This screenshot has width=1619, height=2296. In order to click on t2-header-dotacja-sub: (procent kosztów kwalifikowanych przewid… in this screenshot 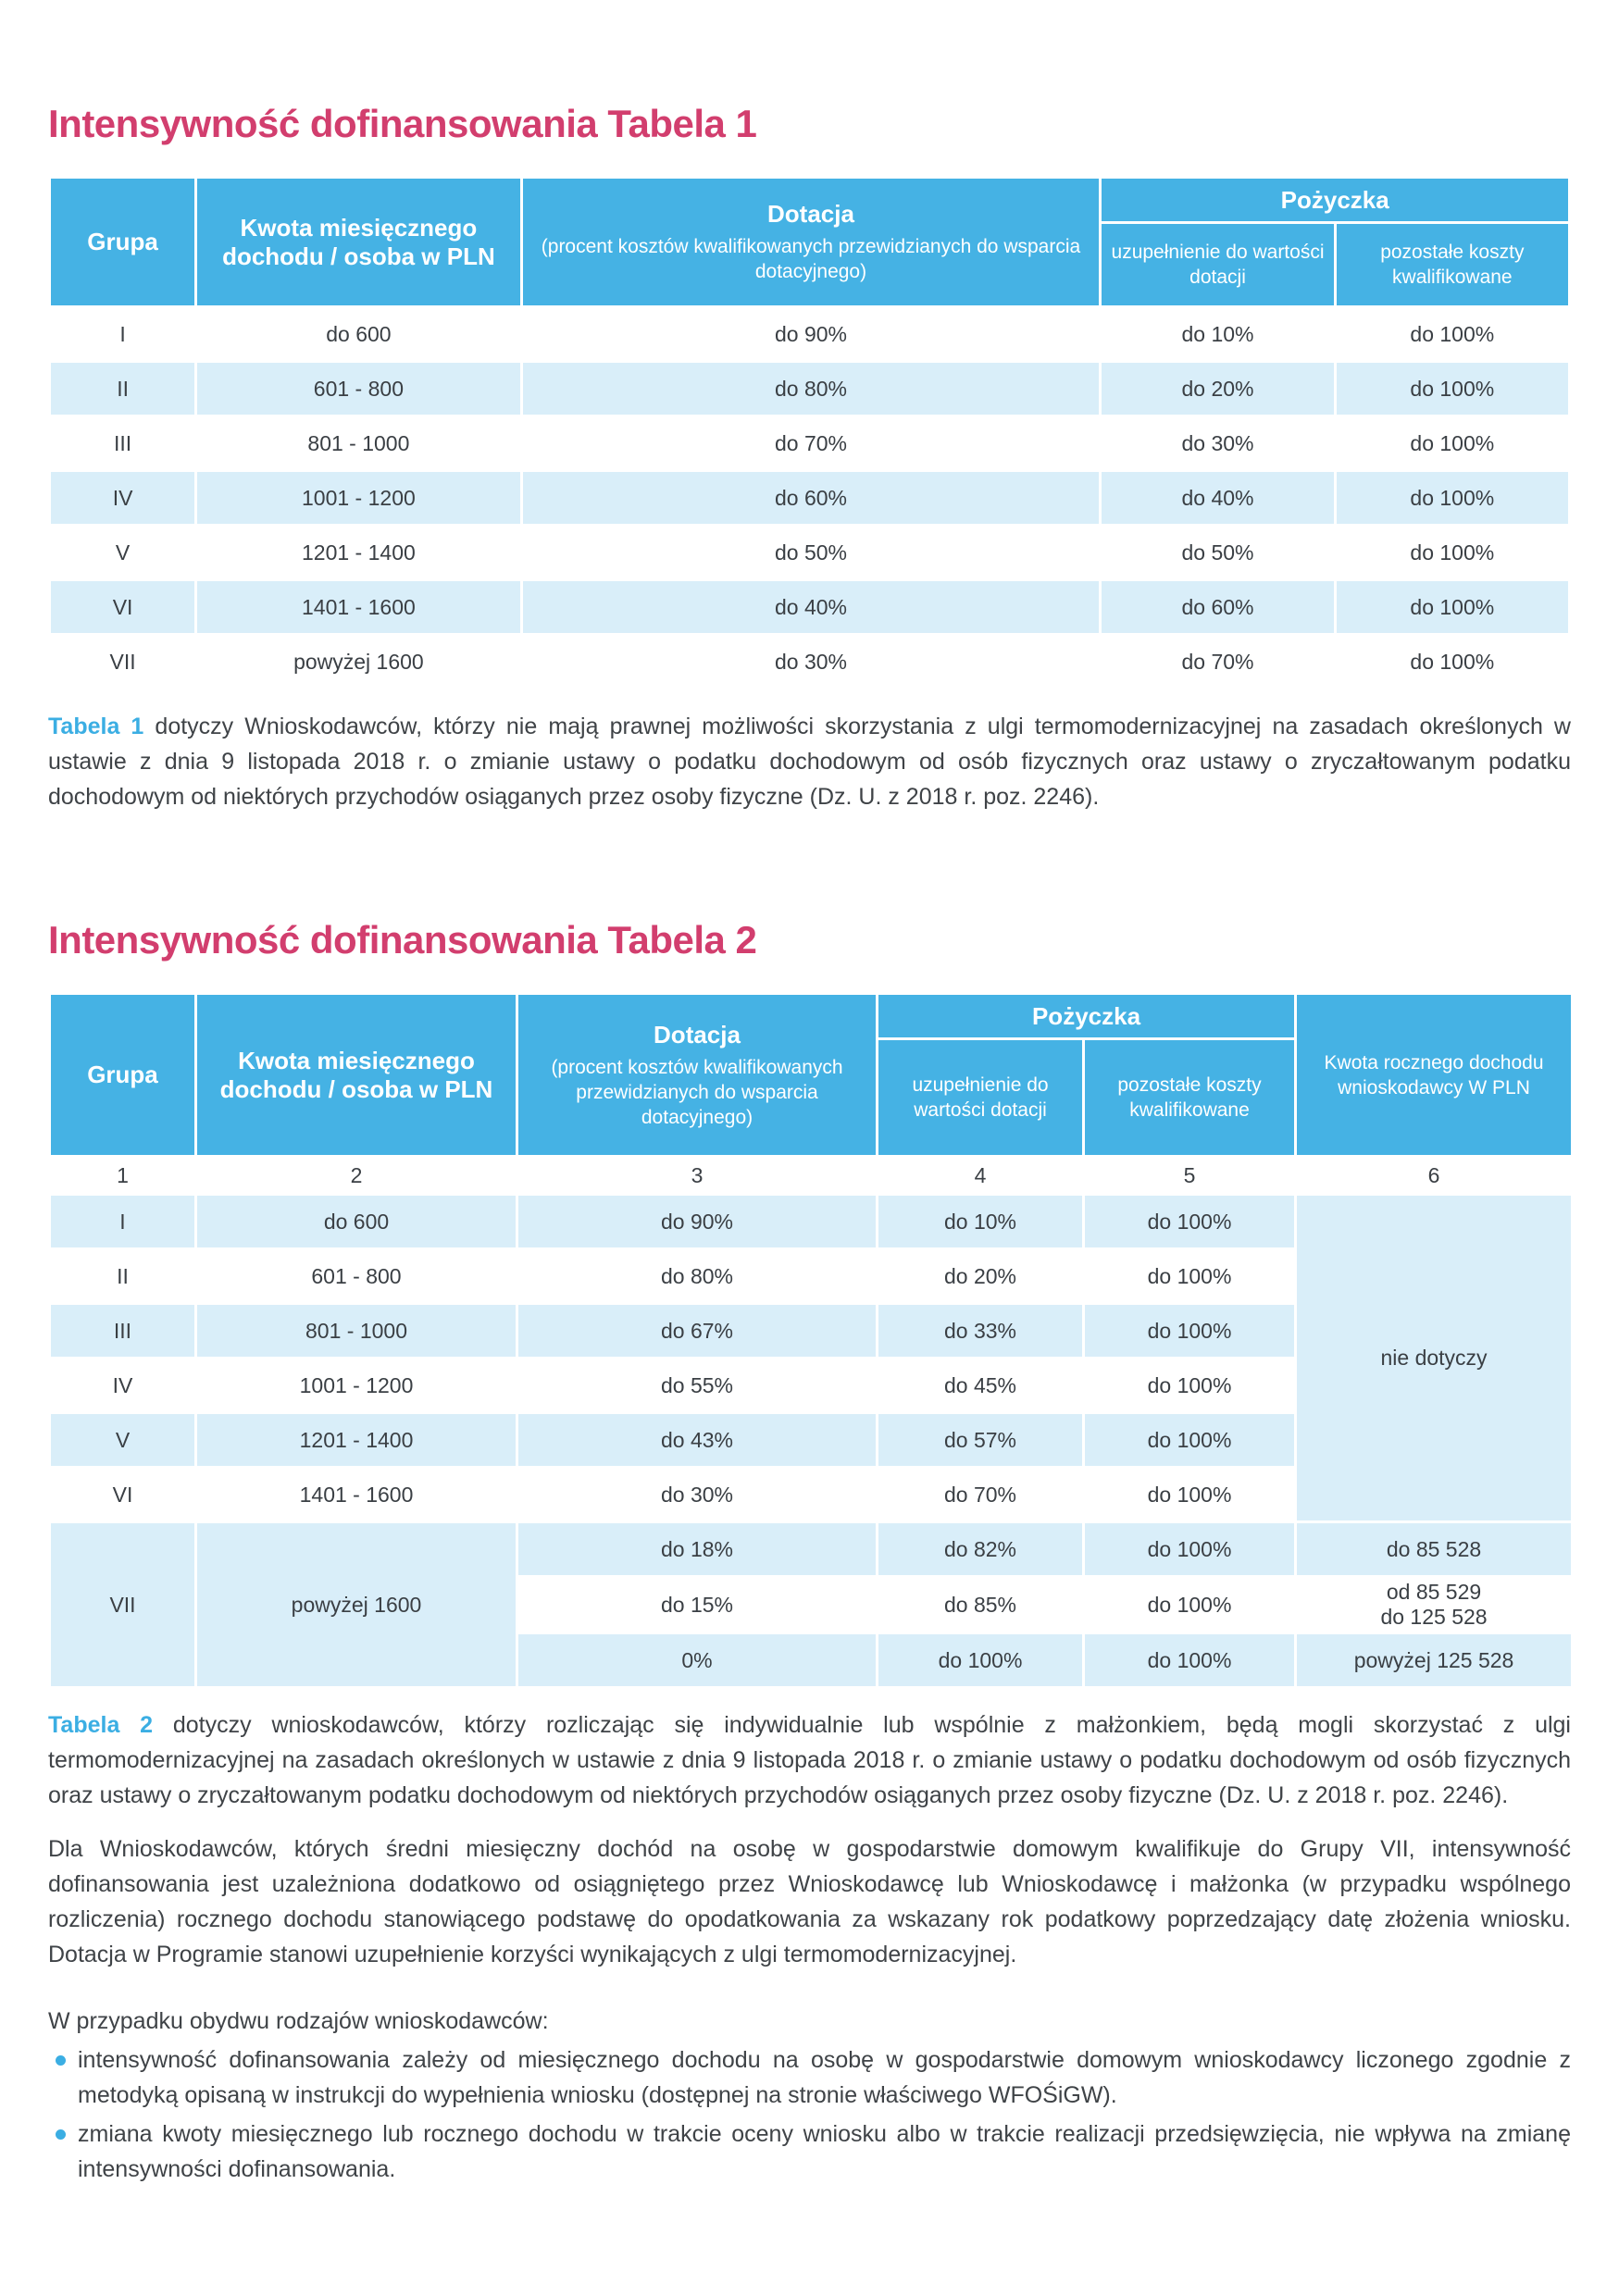, I will do `click(697, 1092)`.